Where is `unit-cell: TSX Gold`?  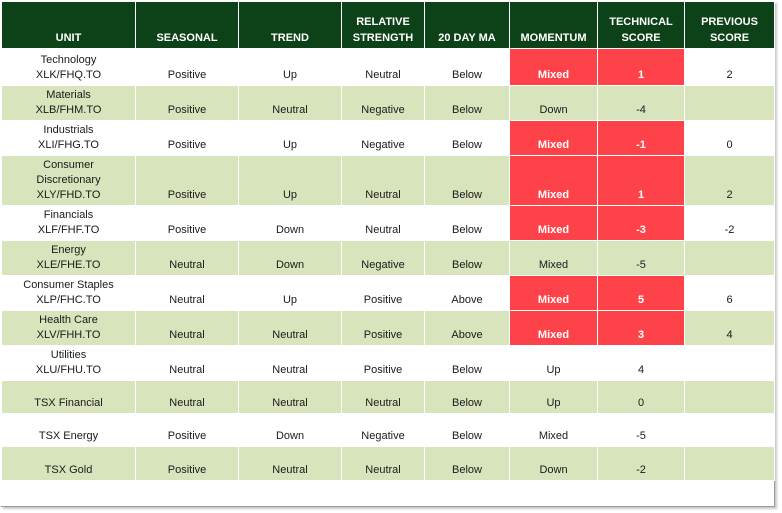 unit-cell: TSX Gold is located at coordinates (68, 463).